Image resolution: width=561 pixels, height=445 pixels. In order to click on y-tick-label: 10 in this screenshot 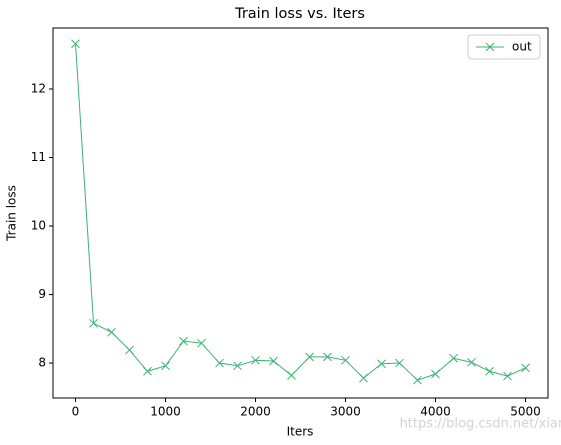, I will do `click(38, 226)`.